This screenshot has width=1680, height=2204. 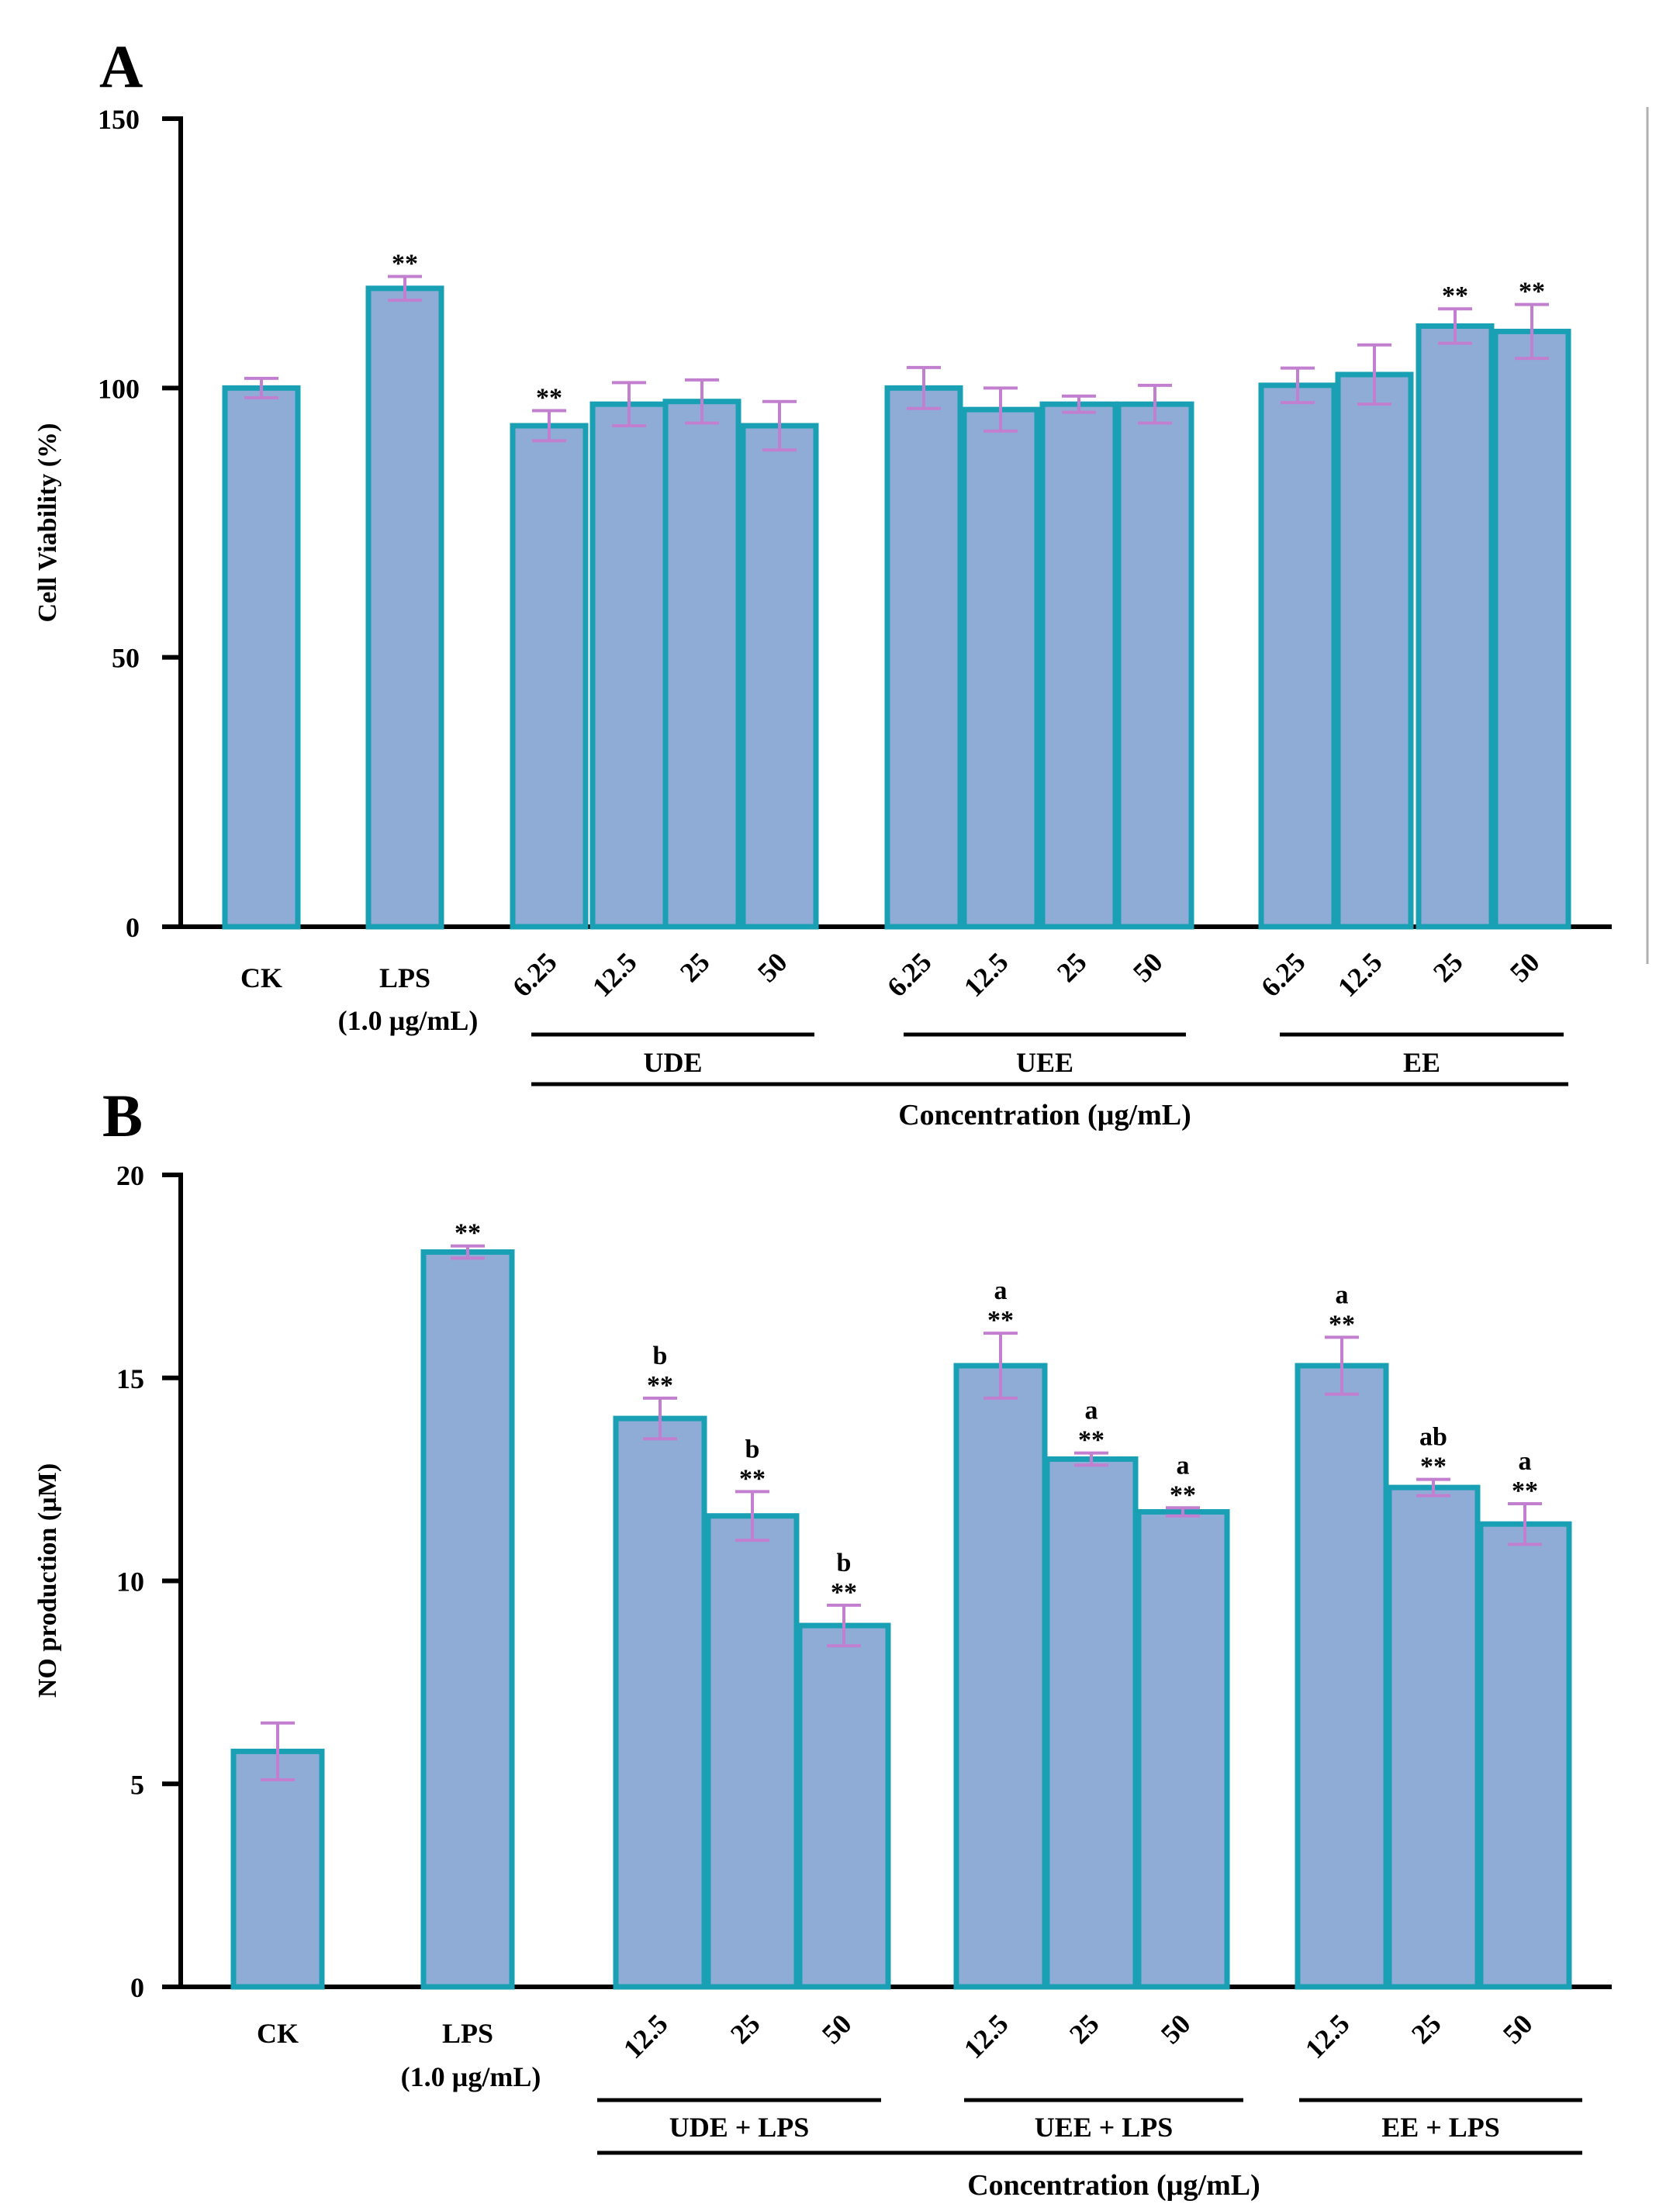 What do you see at coordinates (122, 1115) in the screenshot?
I see `panel-label-b: B` at bounding box center [122, 1115].